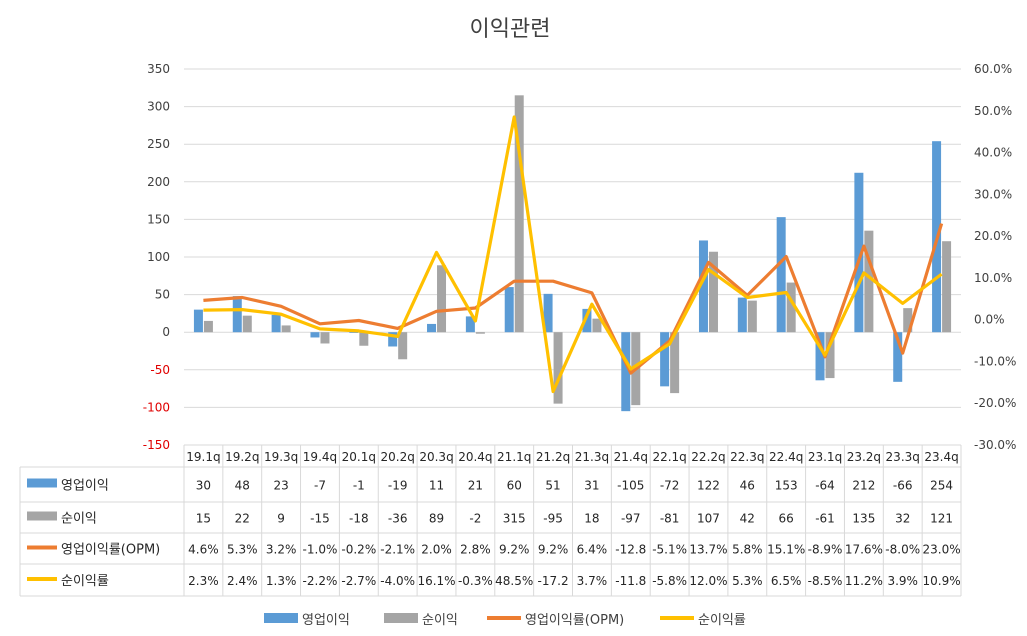  Describe the element at coordinates (436, 581) in the screenshot. I see `table-cell: 16.1%` at that location.